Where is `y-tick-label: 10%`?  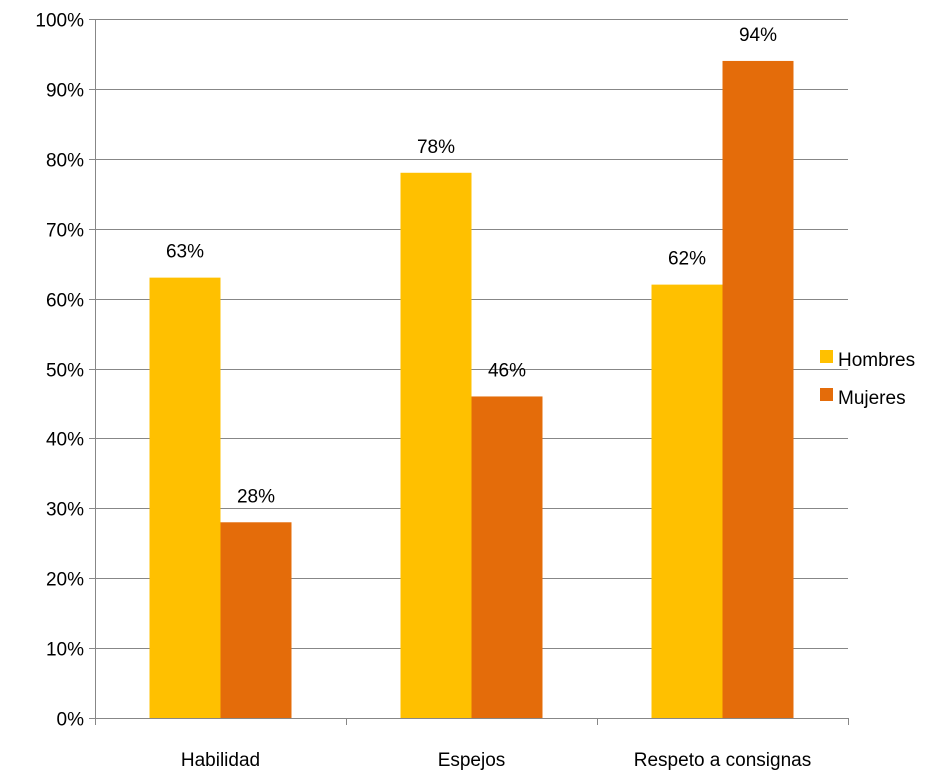 y-tick-label: 10% is located at coordinates (65, 650).